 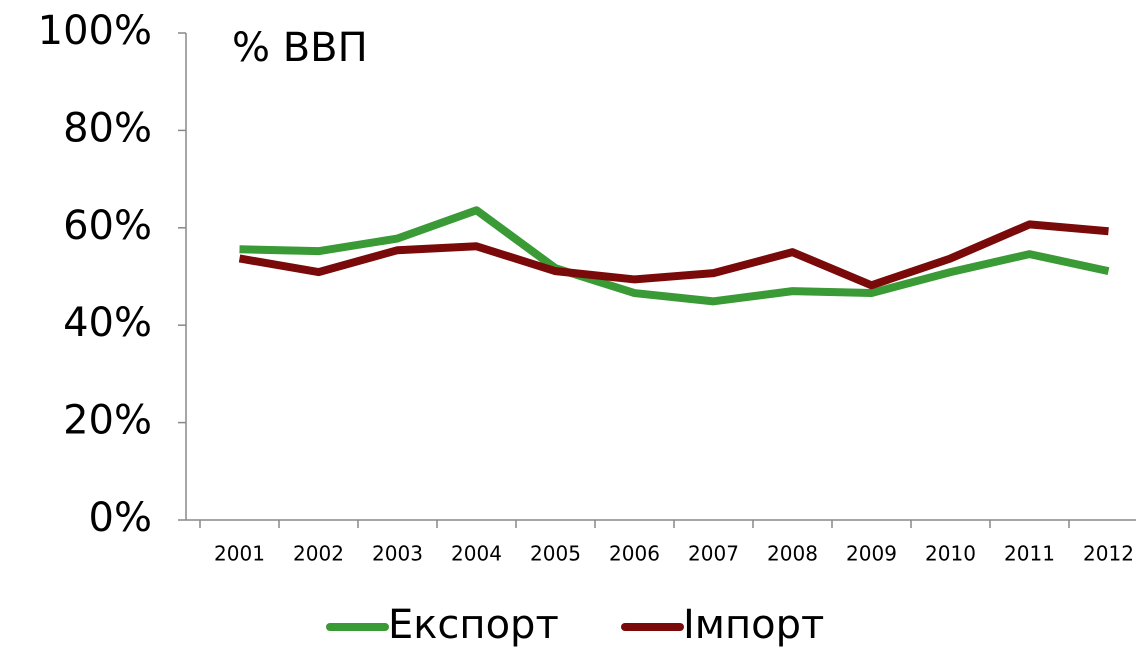 What do you see at coordinates (1029, 554) in the screenshot?
I see `x-tick-label: 2011` at bounding box center [1029, 554].